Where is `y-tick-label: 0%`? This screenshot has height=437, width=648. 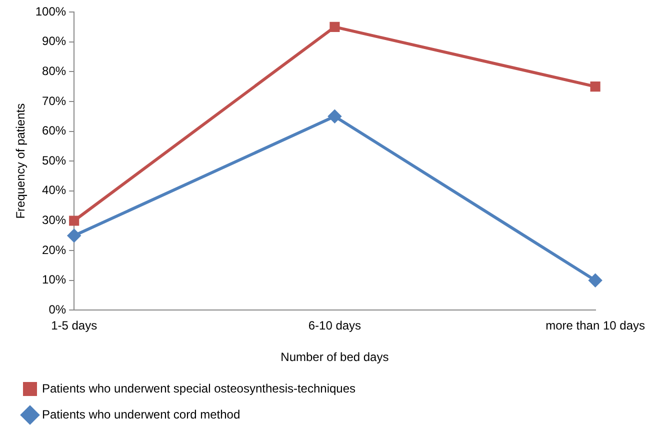
y-tick-label: 0% is located at coordinates (57, 309).